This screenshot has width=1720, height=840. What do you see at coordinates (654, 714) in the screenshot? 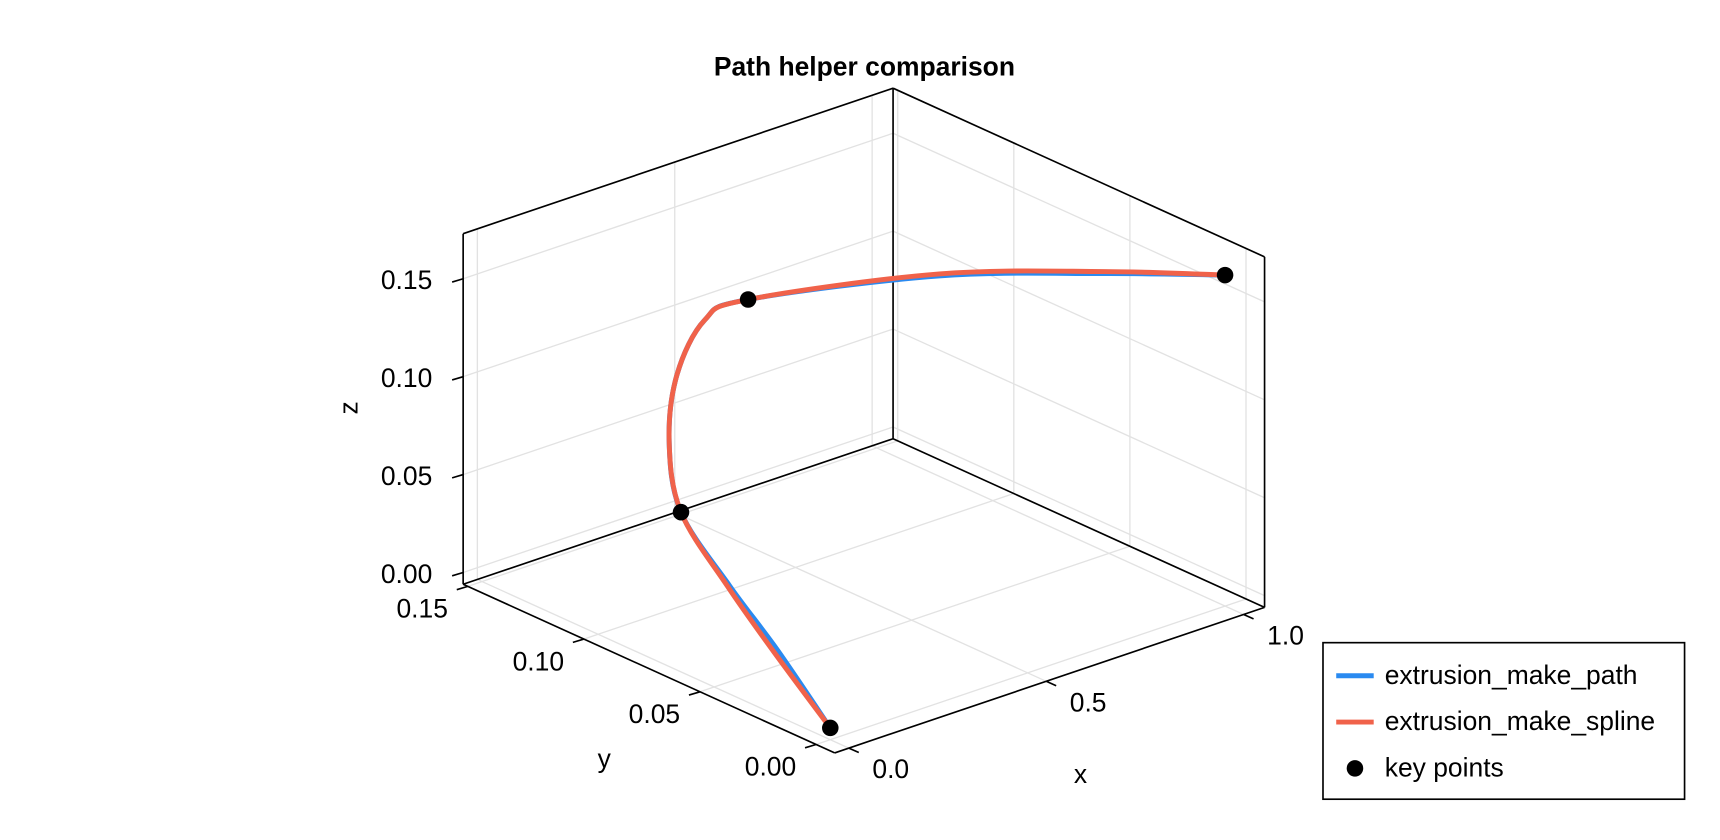
I see `y-tick-label: 0.05` at bounding box center [654, 714].